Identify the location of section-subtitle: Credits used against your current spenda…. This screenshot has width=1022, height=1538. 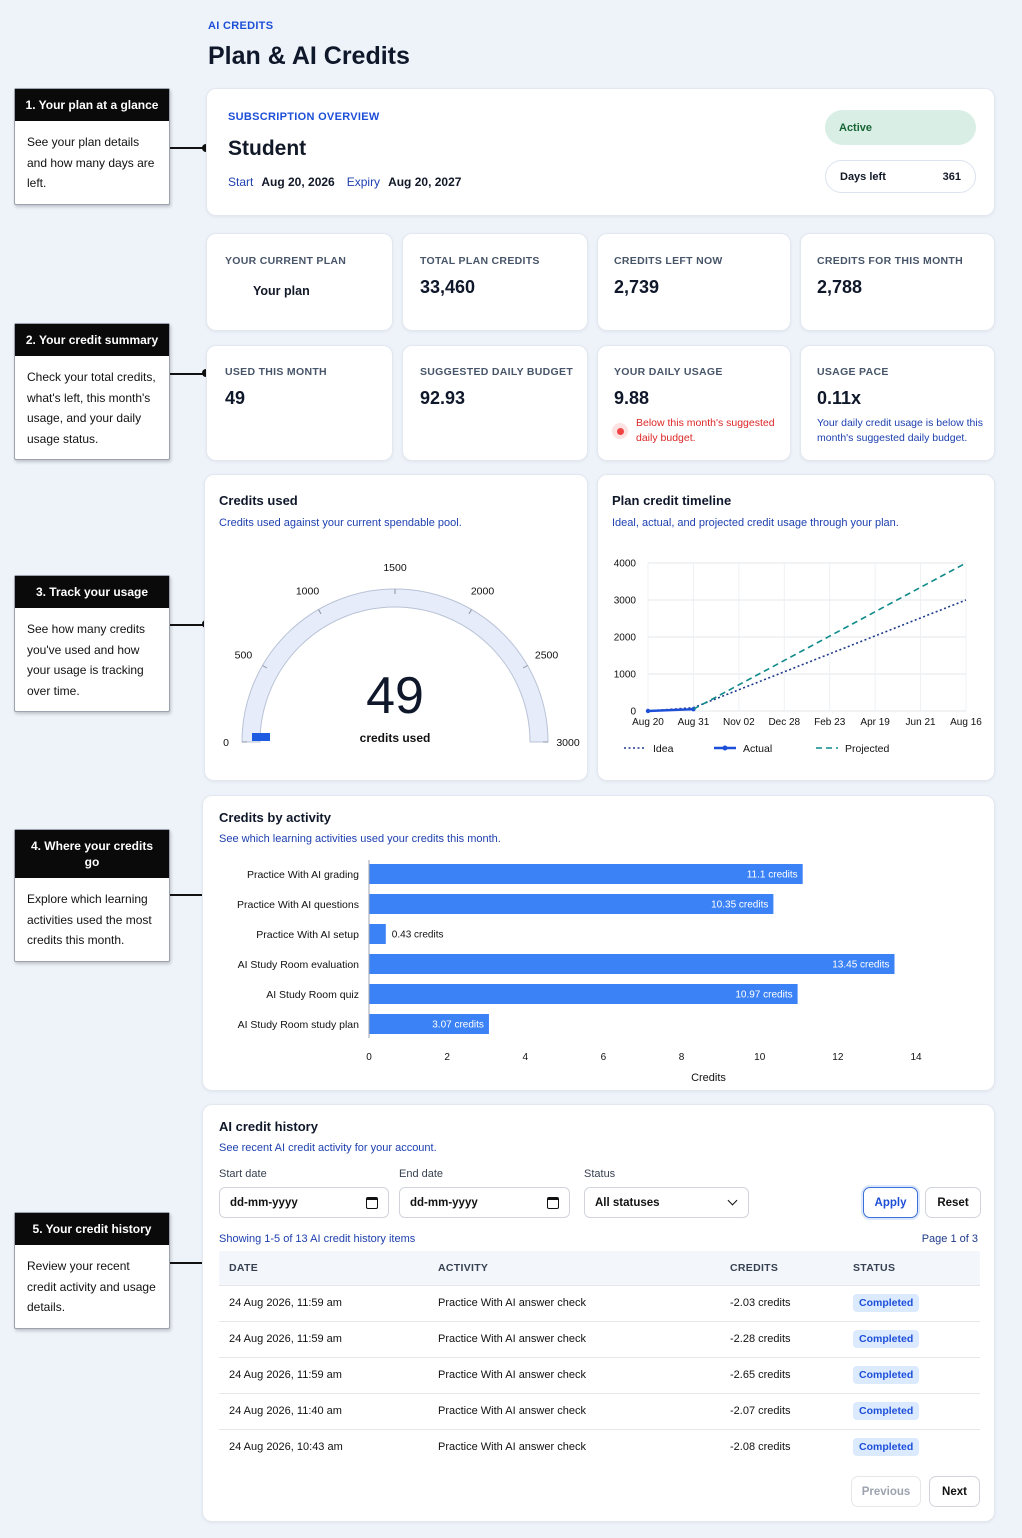
(340, 523).